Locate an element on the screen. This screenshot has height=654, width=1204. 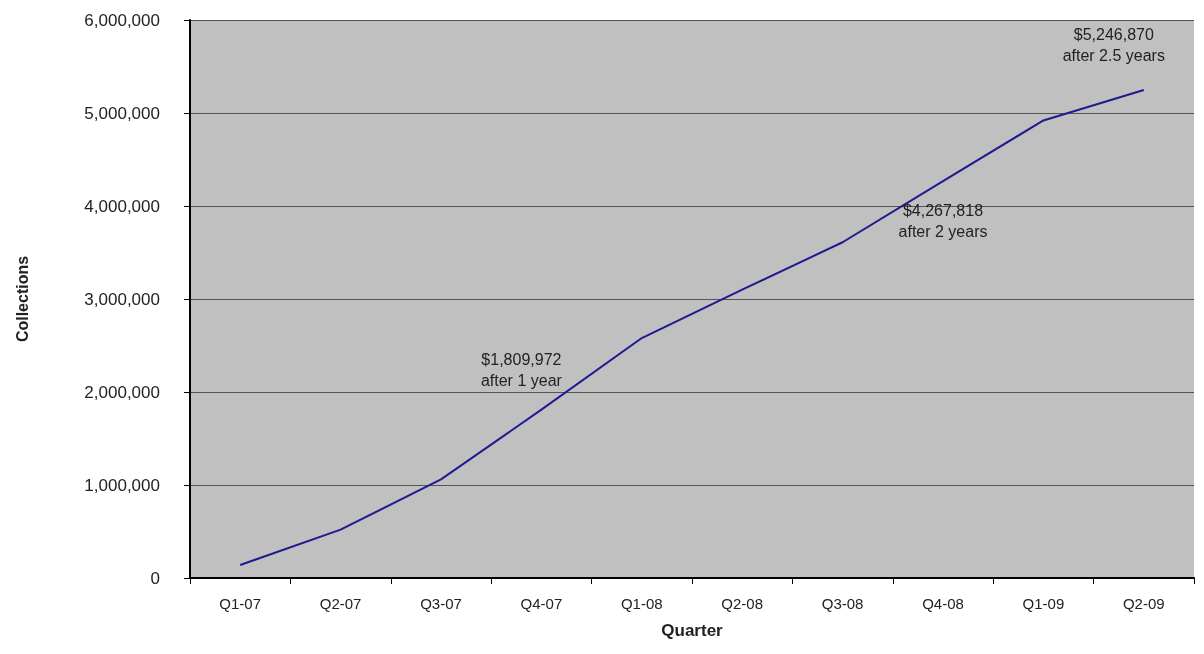
x-tick-label: Q4-08 is located at coordinates (943, 603).